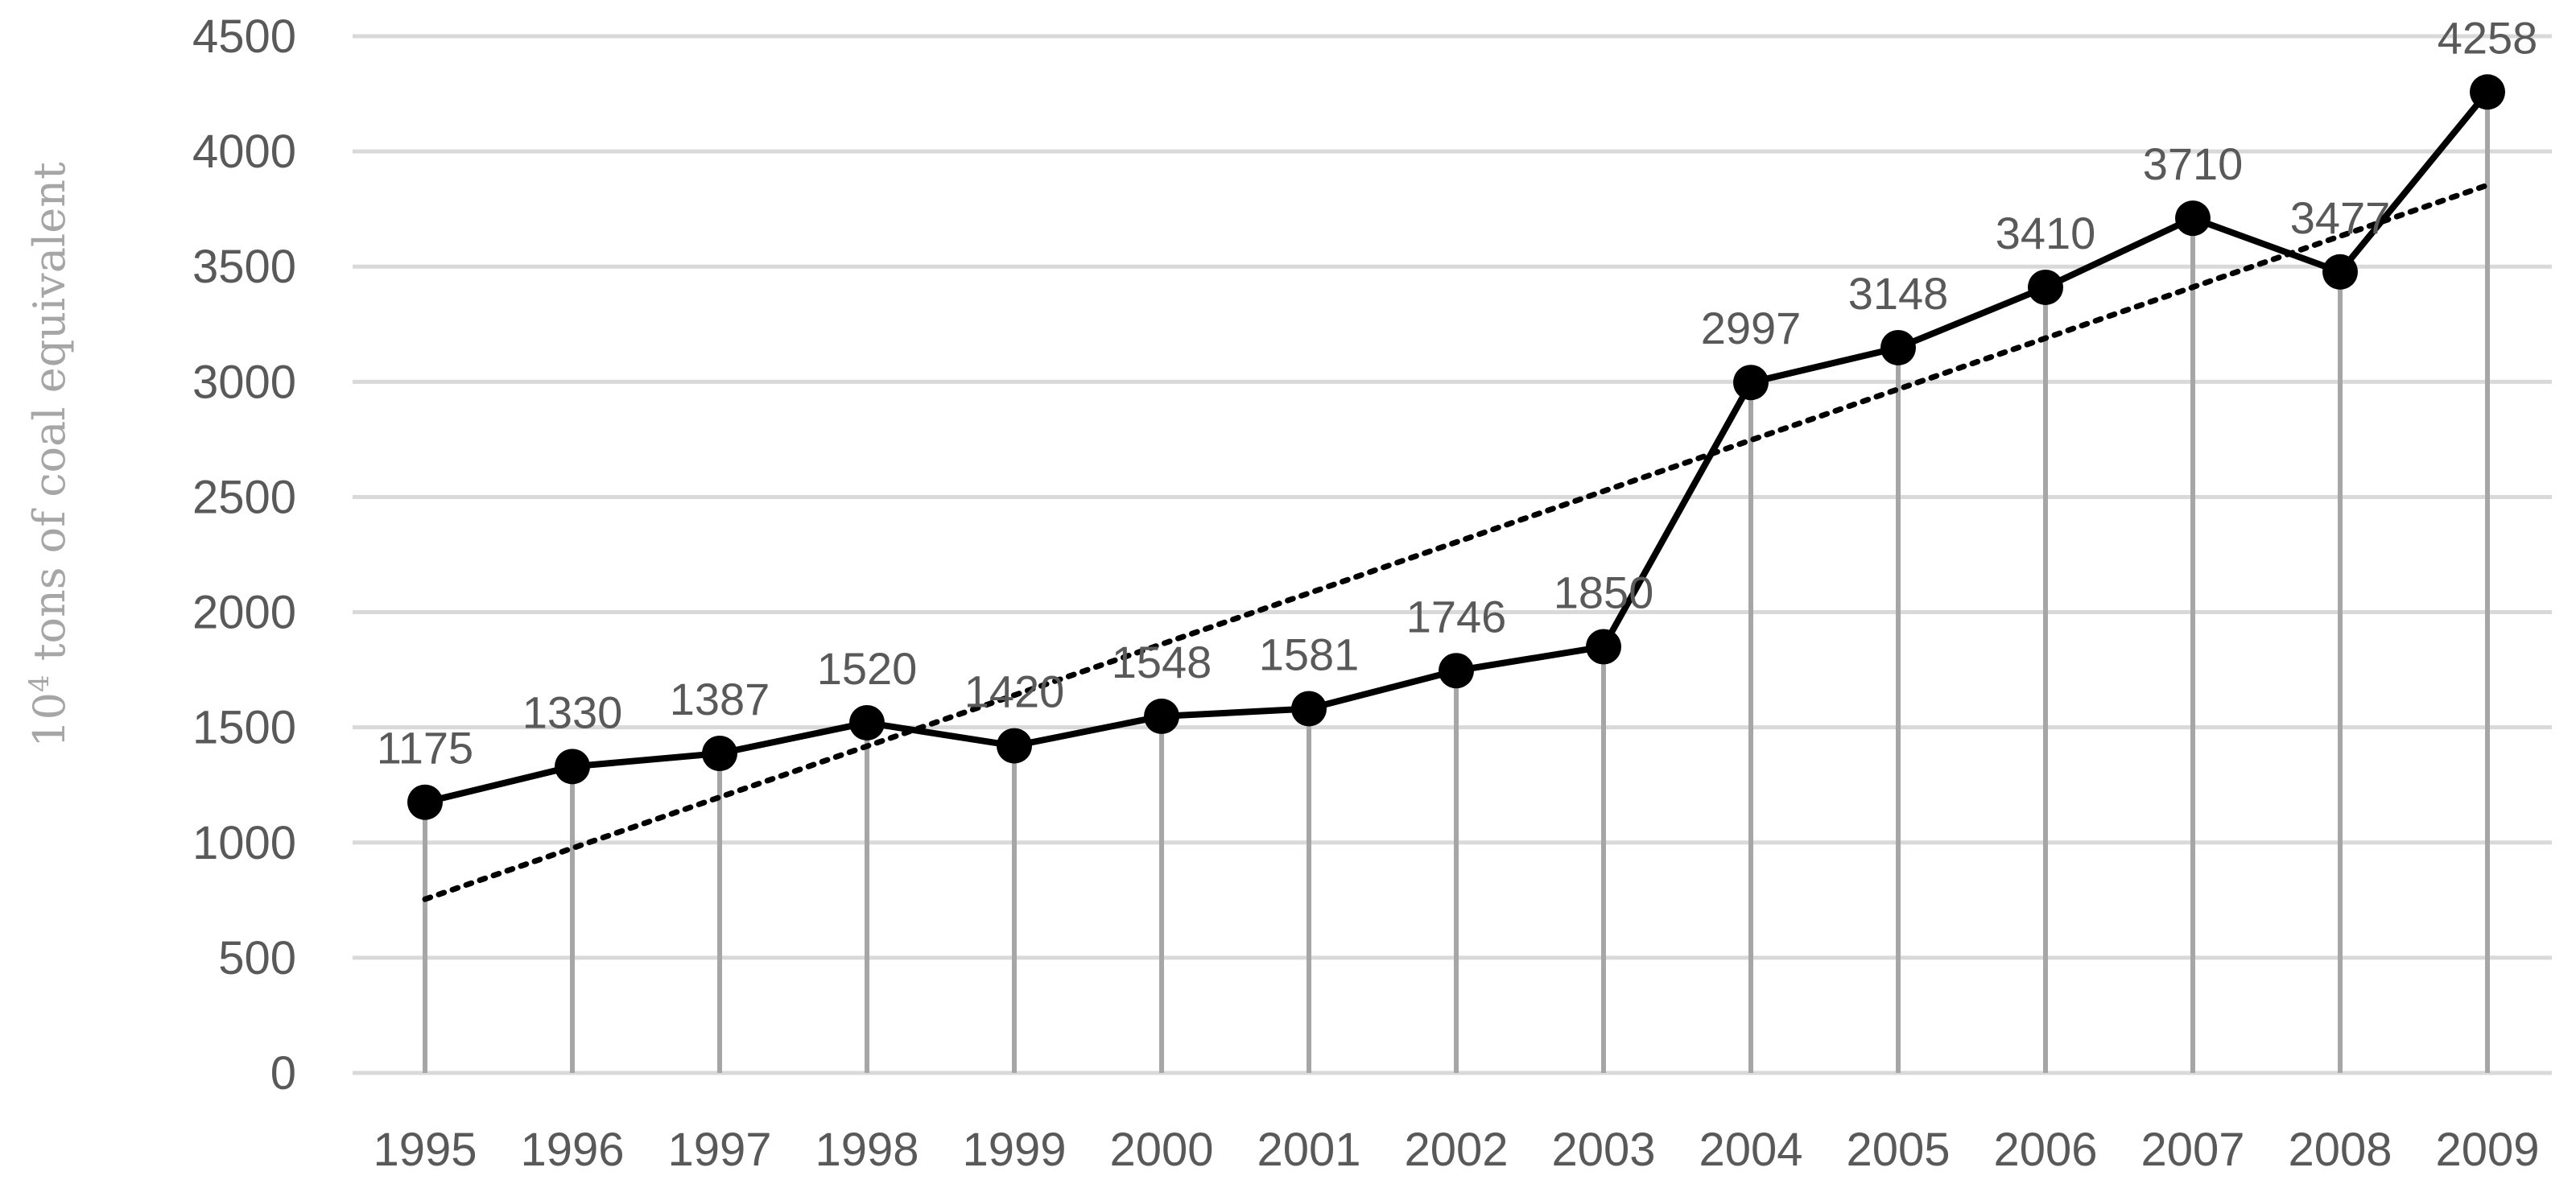 Image resolution: width=2576 pixels, height=1184 pixels. Describe the element at coordinates (244, 36) in the screenshot. I see `y-tick-label: 4500` at that location.